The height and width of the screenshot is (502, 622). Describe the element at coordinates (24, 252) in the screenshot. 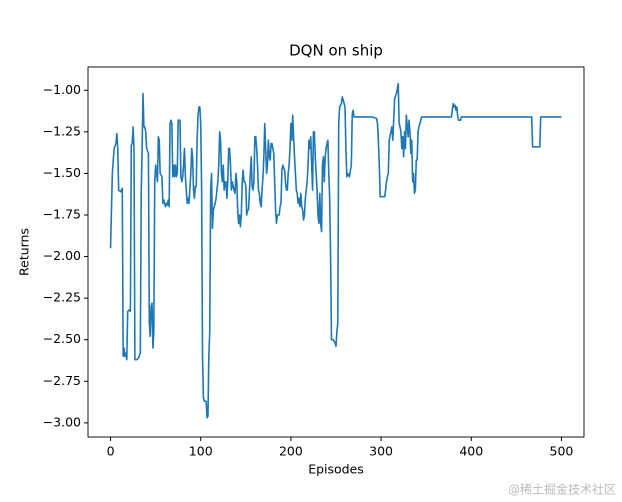

I see `y-axis-label: Returns` at that location.